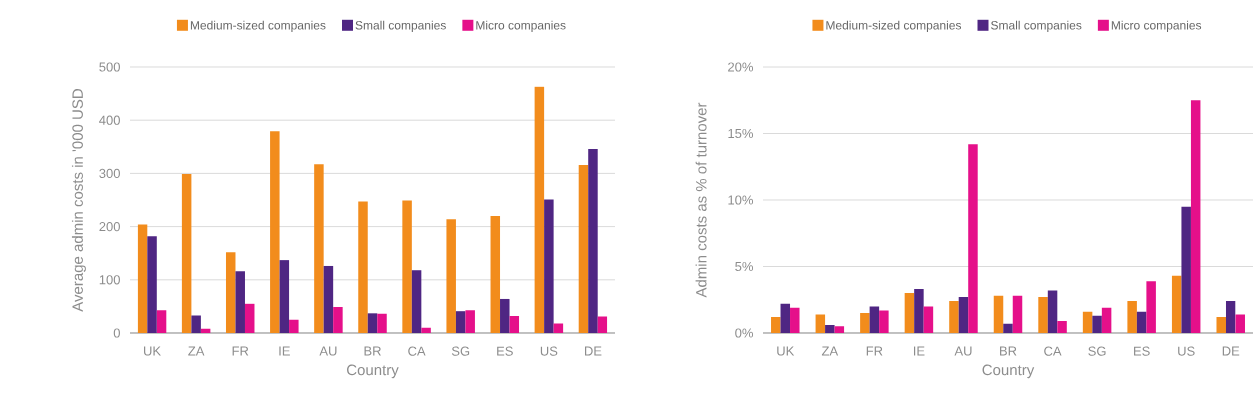 The height and width of the screenshot is (405, 1256). I want to click on x-tick-label: UK, so click(152, 351).